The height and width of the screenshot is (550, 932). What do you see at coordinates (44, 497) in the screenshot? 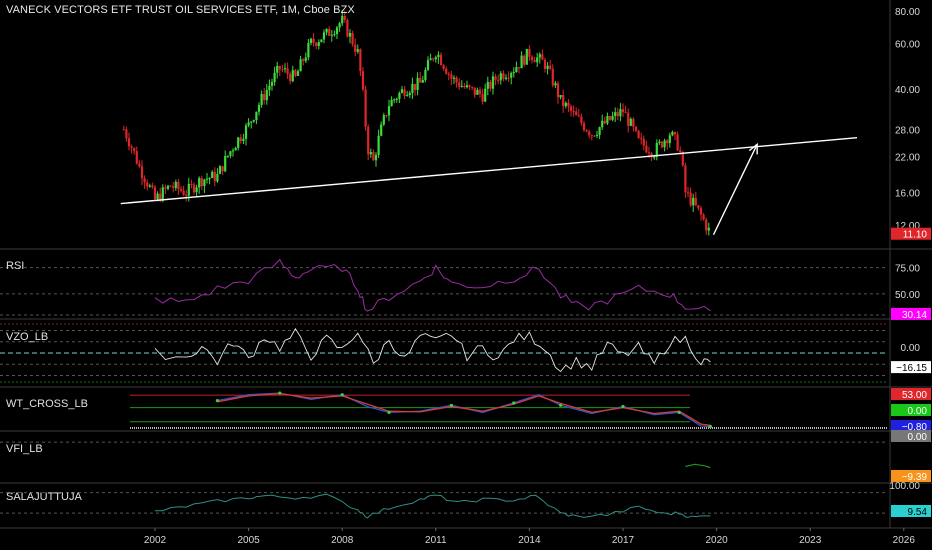
I see `salajuttuja-panel-label: SALAJUTTUJA` at bounding box center [44, 497].